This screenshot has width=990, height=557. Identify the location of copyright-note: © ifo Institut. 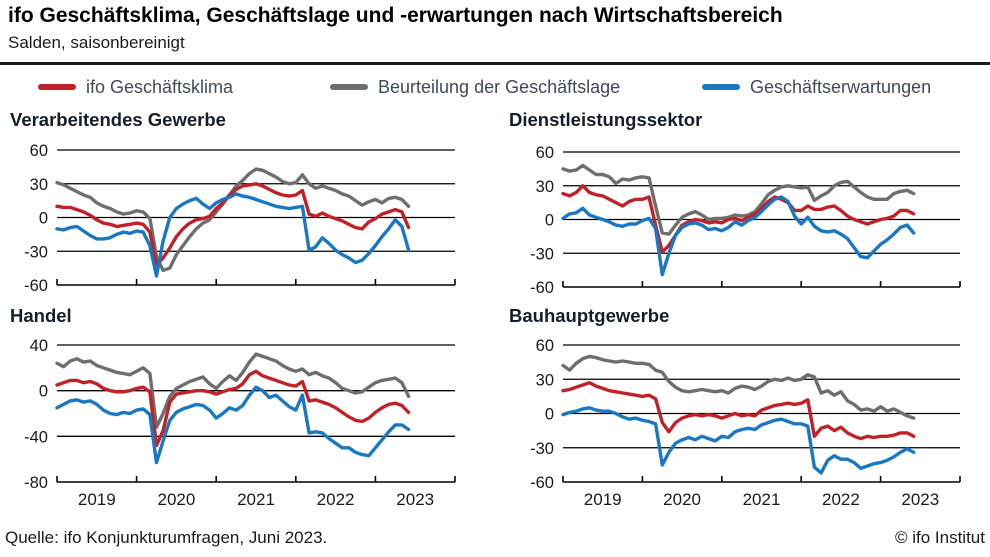
(939, 537).